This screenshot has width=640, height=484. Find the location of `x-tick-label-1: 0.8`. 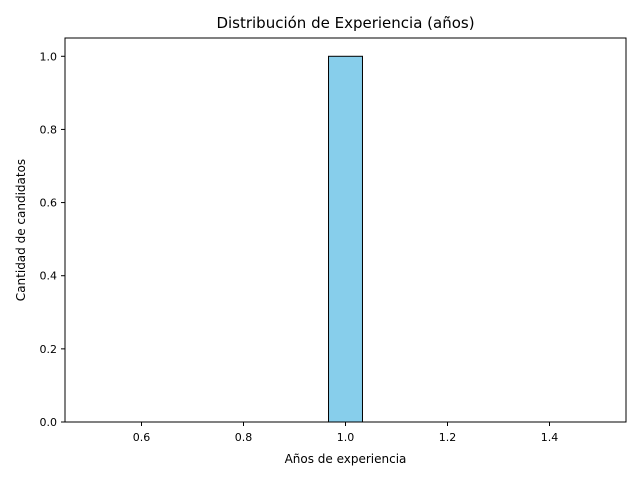

x-tick-label-1: 0.8 is located at coordinates (244, 437).